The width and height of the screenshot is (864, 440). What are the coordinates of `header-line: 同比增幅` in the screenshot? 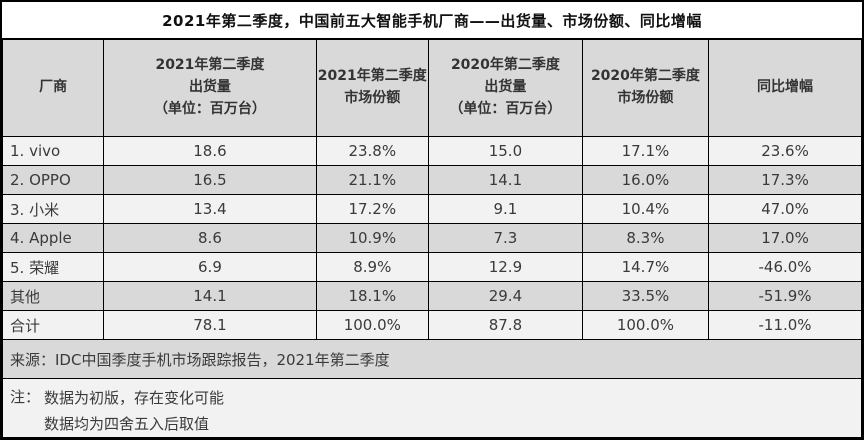 It's located at (785, 87).